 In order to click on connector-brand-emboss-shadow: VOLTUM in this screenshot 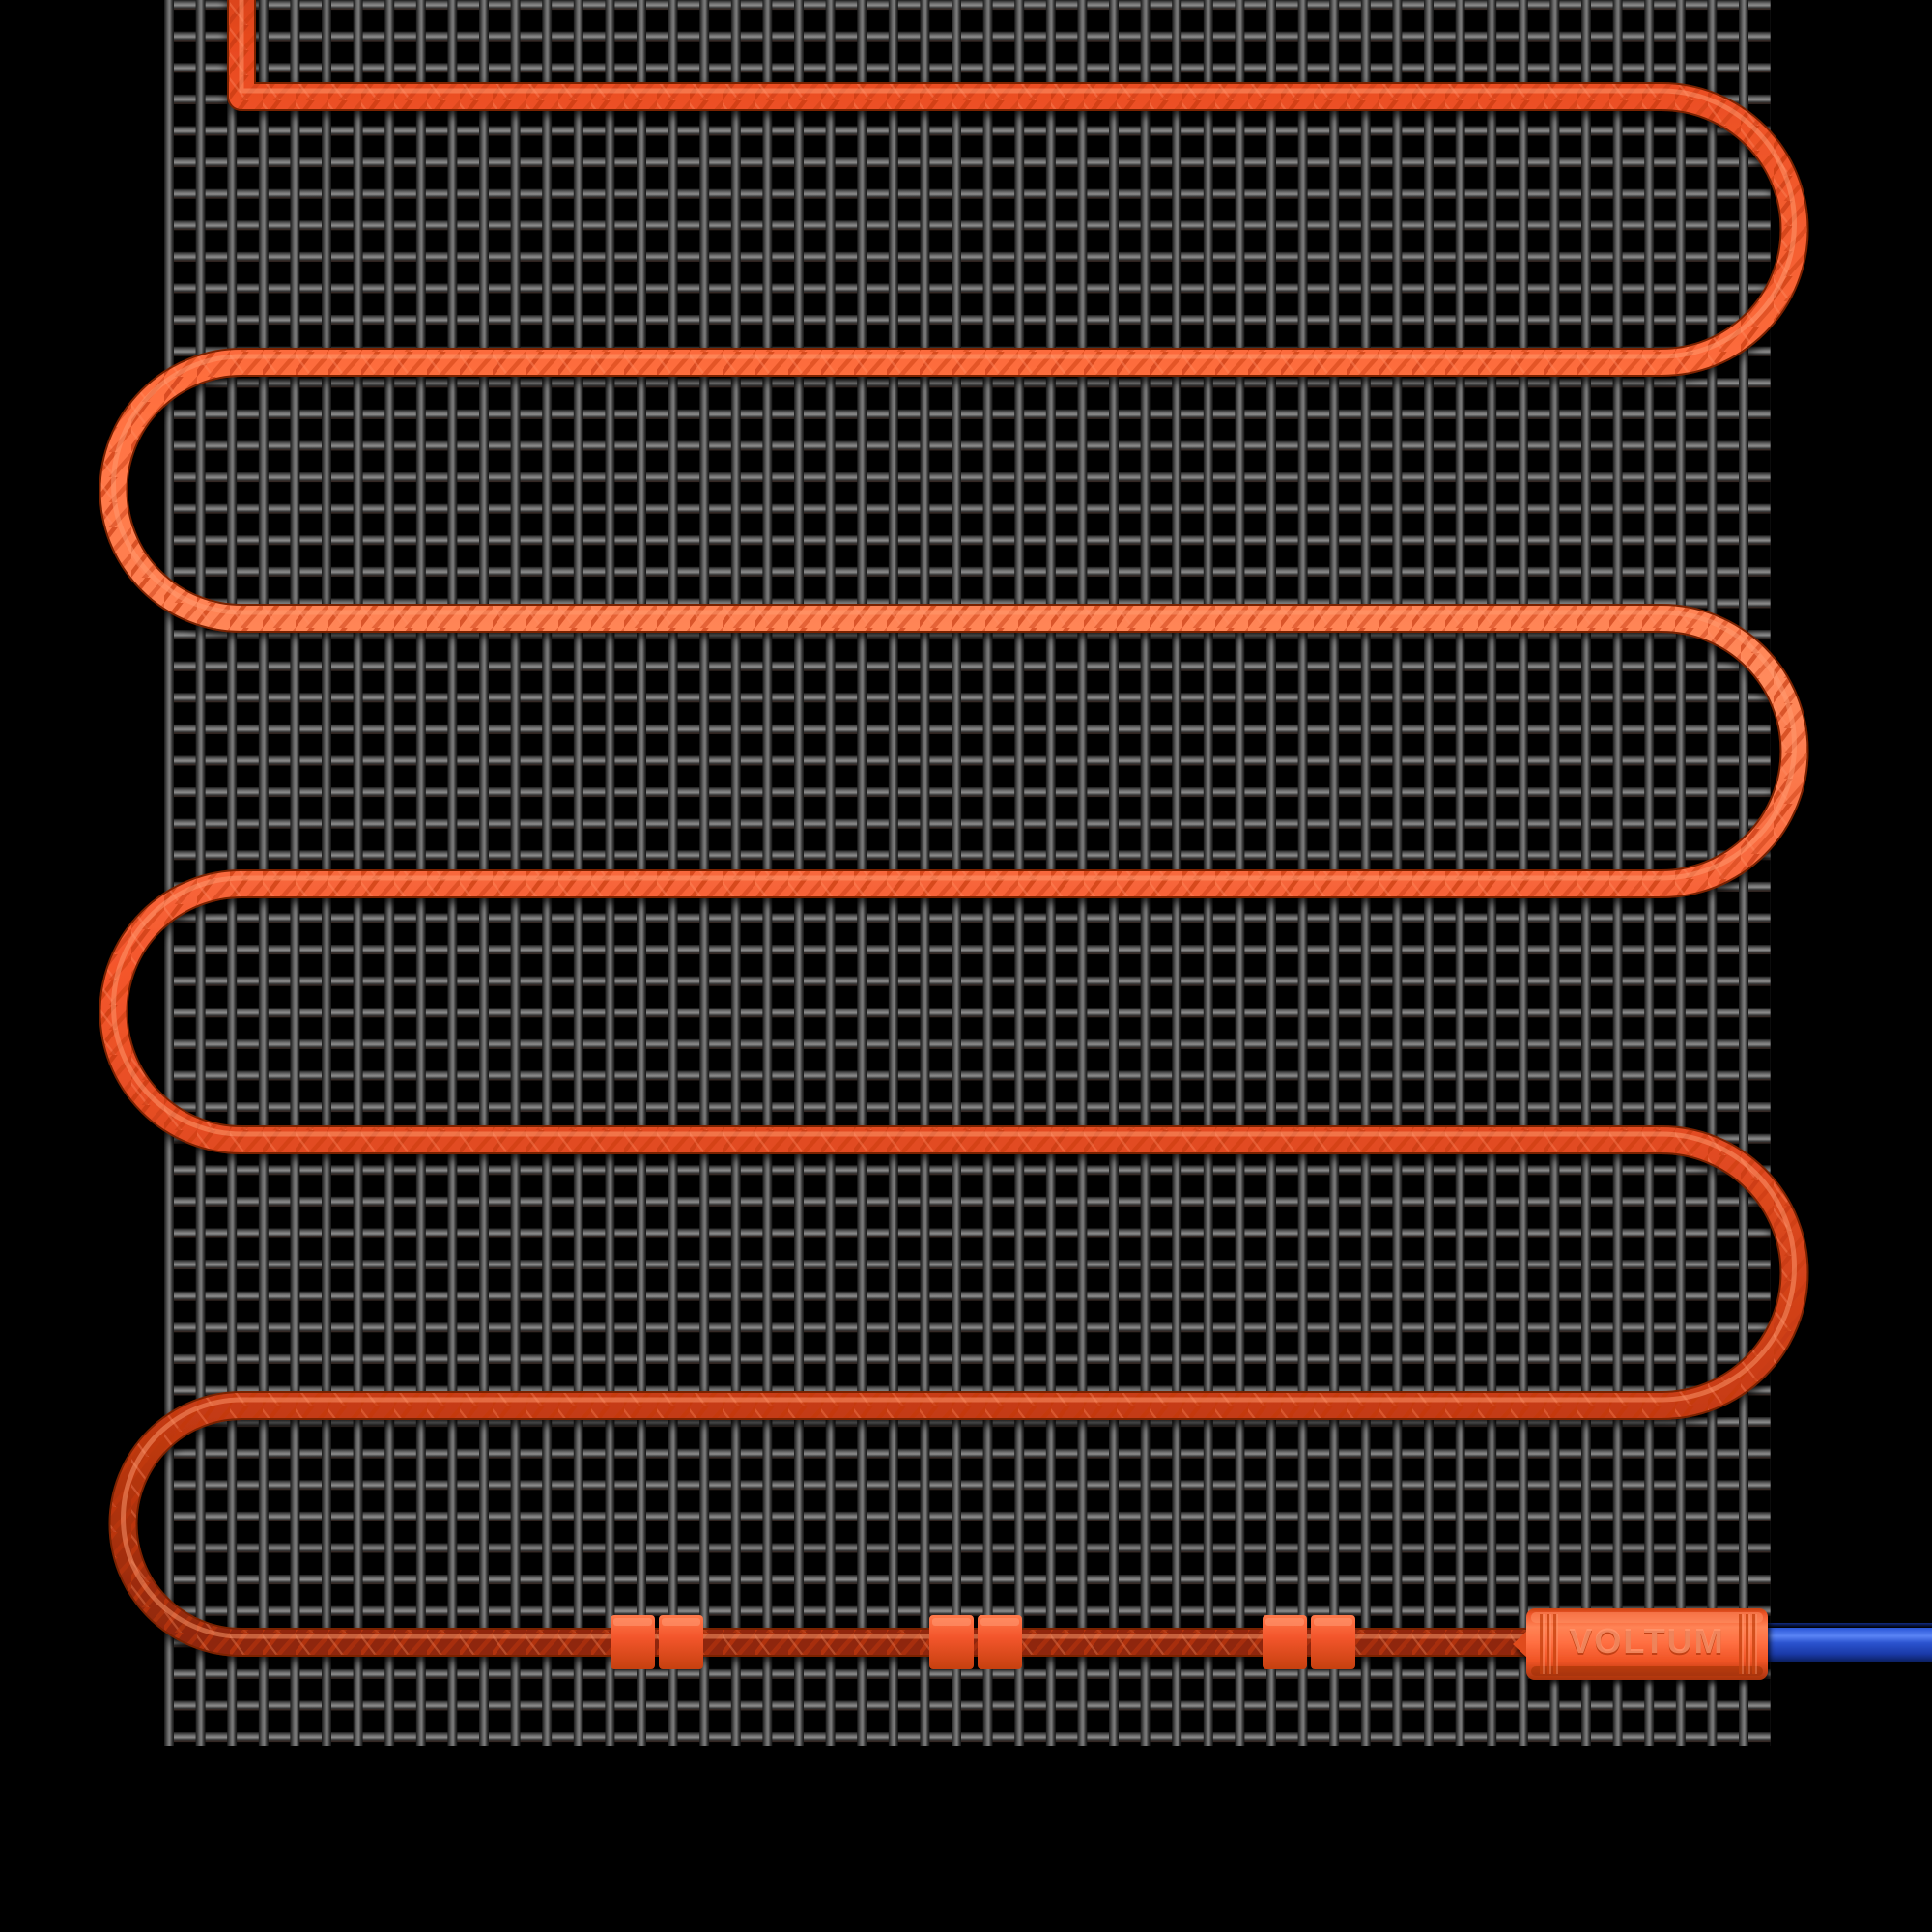, I will do `click(1646, 1642)`.